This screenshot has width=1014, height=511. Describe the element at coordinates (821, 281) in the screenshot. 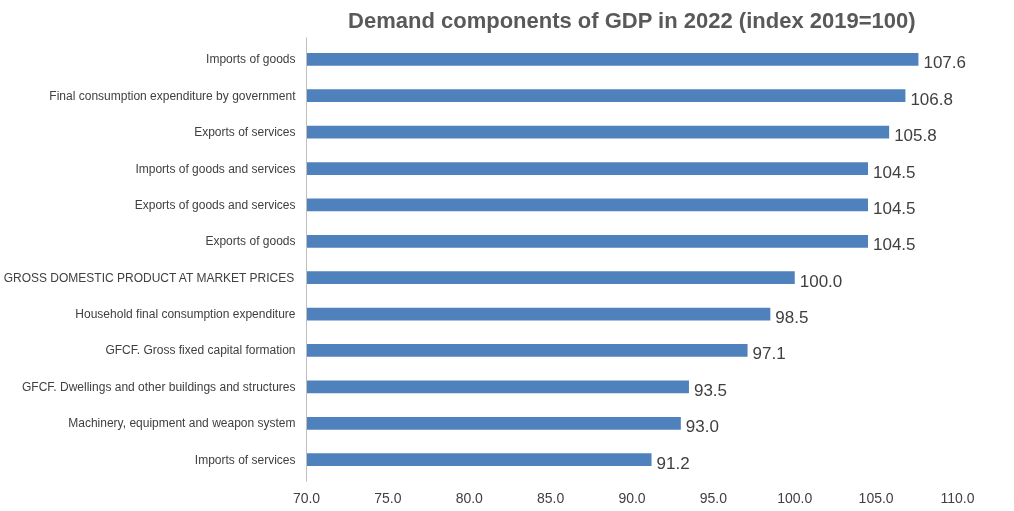

I see `data-label: 100.0` at that location.